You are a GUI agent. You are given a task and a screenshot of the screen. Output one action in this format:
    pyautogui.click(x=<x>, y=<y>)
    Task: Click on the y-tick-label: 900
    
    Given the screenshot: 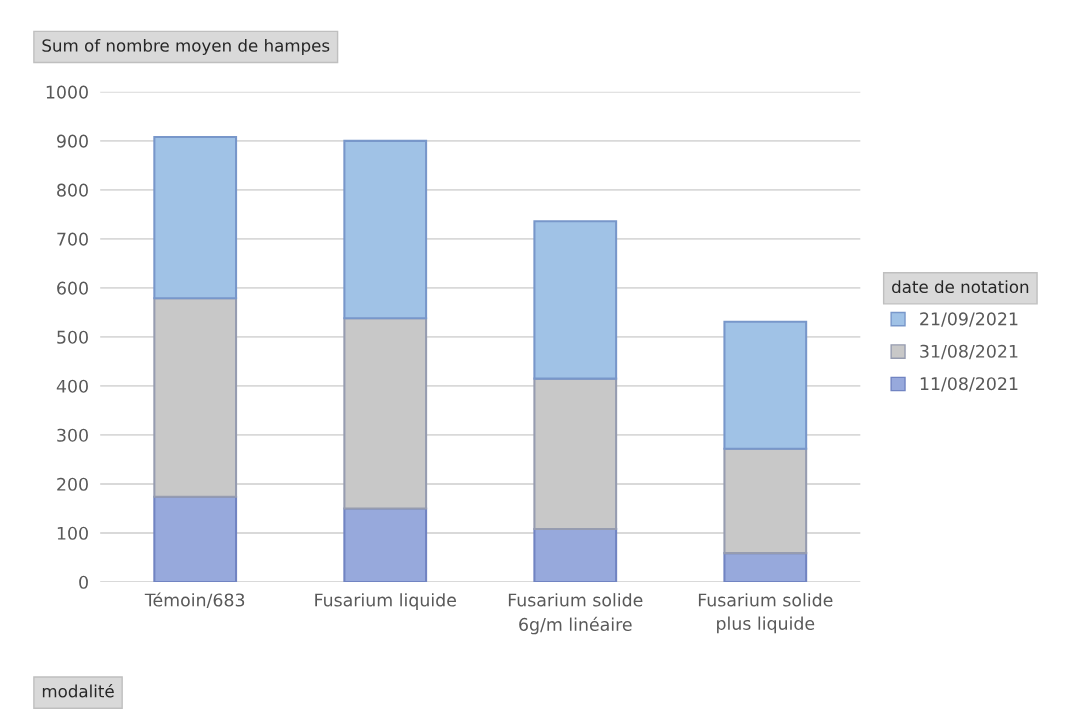 What is the action you would take?
    pyautogui.click(x=72, y=141)
    